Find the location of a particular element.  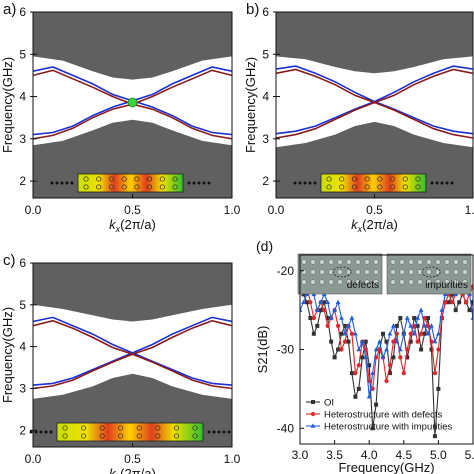

highlight-ellipse is located at coordinates (431, 272).